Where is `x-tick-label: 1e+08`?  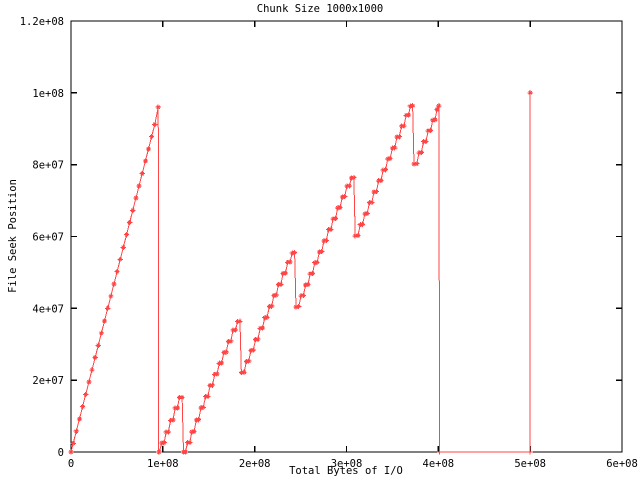 x-tick-label: 1e+08 is located at coordinates (163, 464).